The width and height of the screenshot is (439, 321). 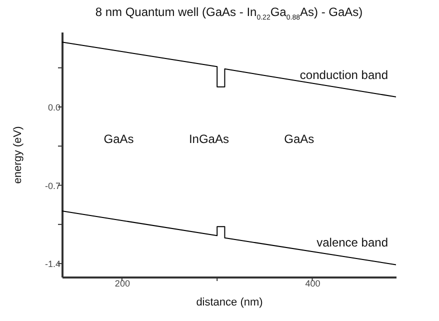 I want to click on x-tick-label: 200, so click(x=122, y=283).